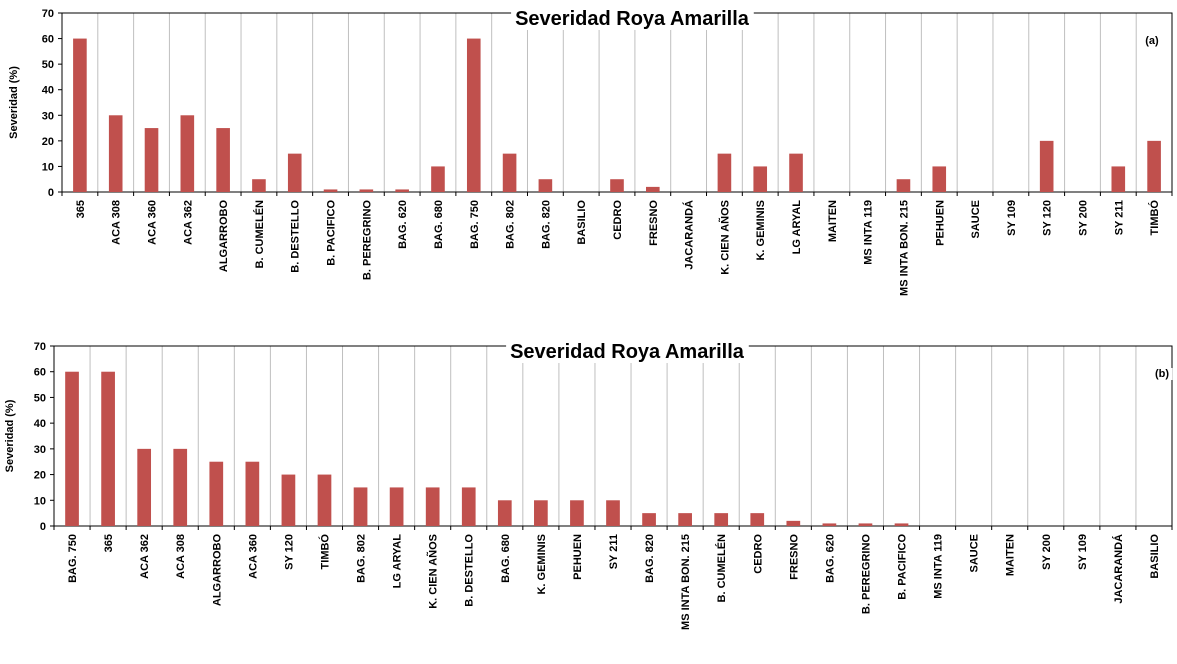  What do you see at coordinates (578, 557) in the screenshot?
I see `x-tick-label: PEHUEN` at bounding box center [578, 557].